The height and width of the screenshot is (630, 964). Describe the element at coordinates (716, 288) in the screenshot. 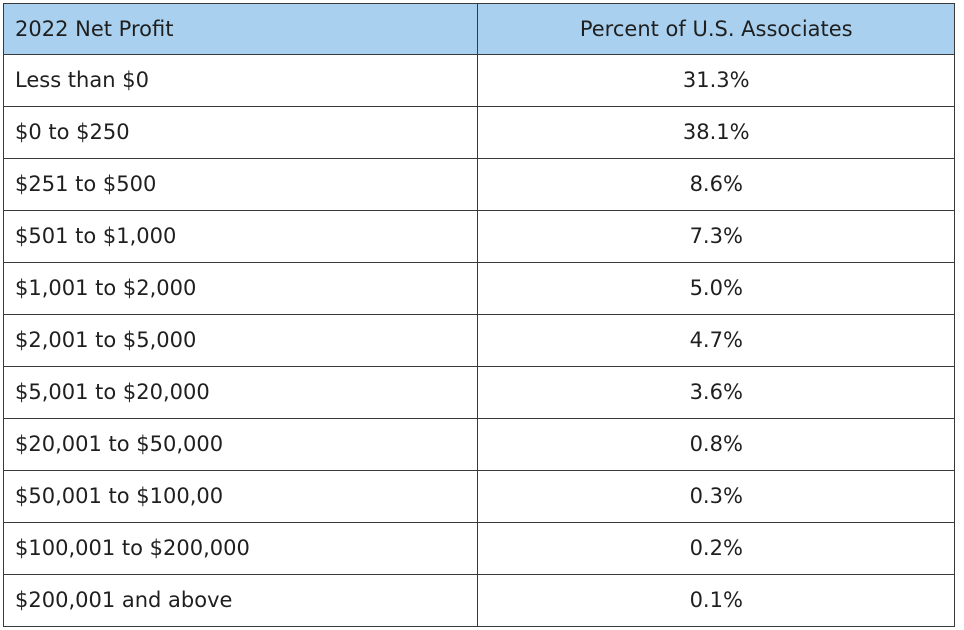

I see `percent-cell: 5.0%` at that location.